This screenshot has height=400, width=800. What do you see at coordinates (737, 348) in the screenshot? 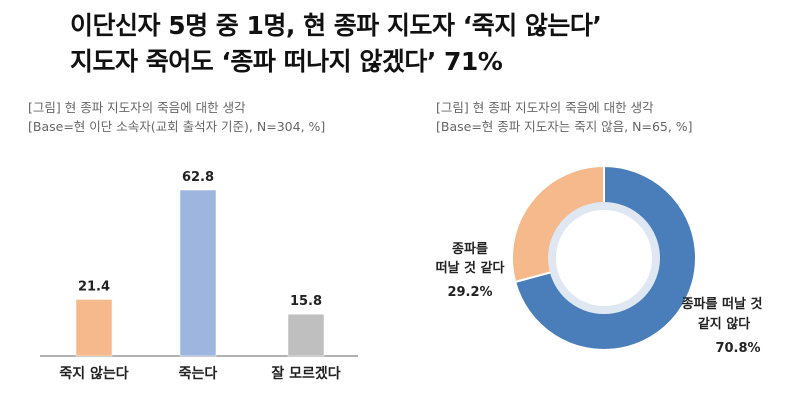
I see `donut-value-label-2: 70.8%` at bounding box center [737, 348].